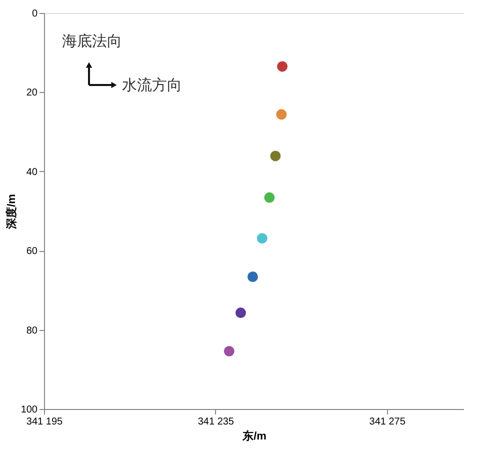 Image resolution: width=489 pixels, height=466 pixels. What do you see at coordinates (32, 93) in the screenshot?
I see `y-tick-label: 20` at bounding box center [32, 93].